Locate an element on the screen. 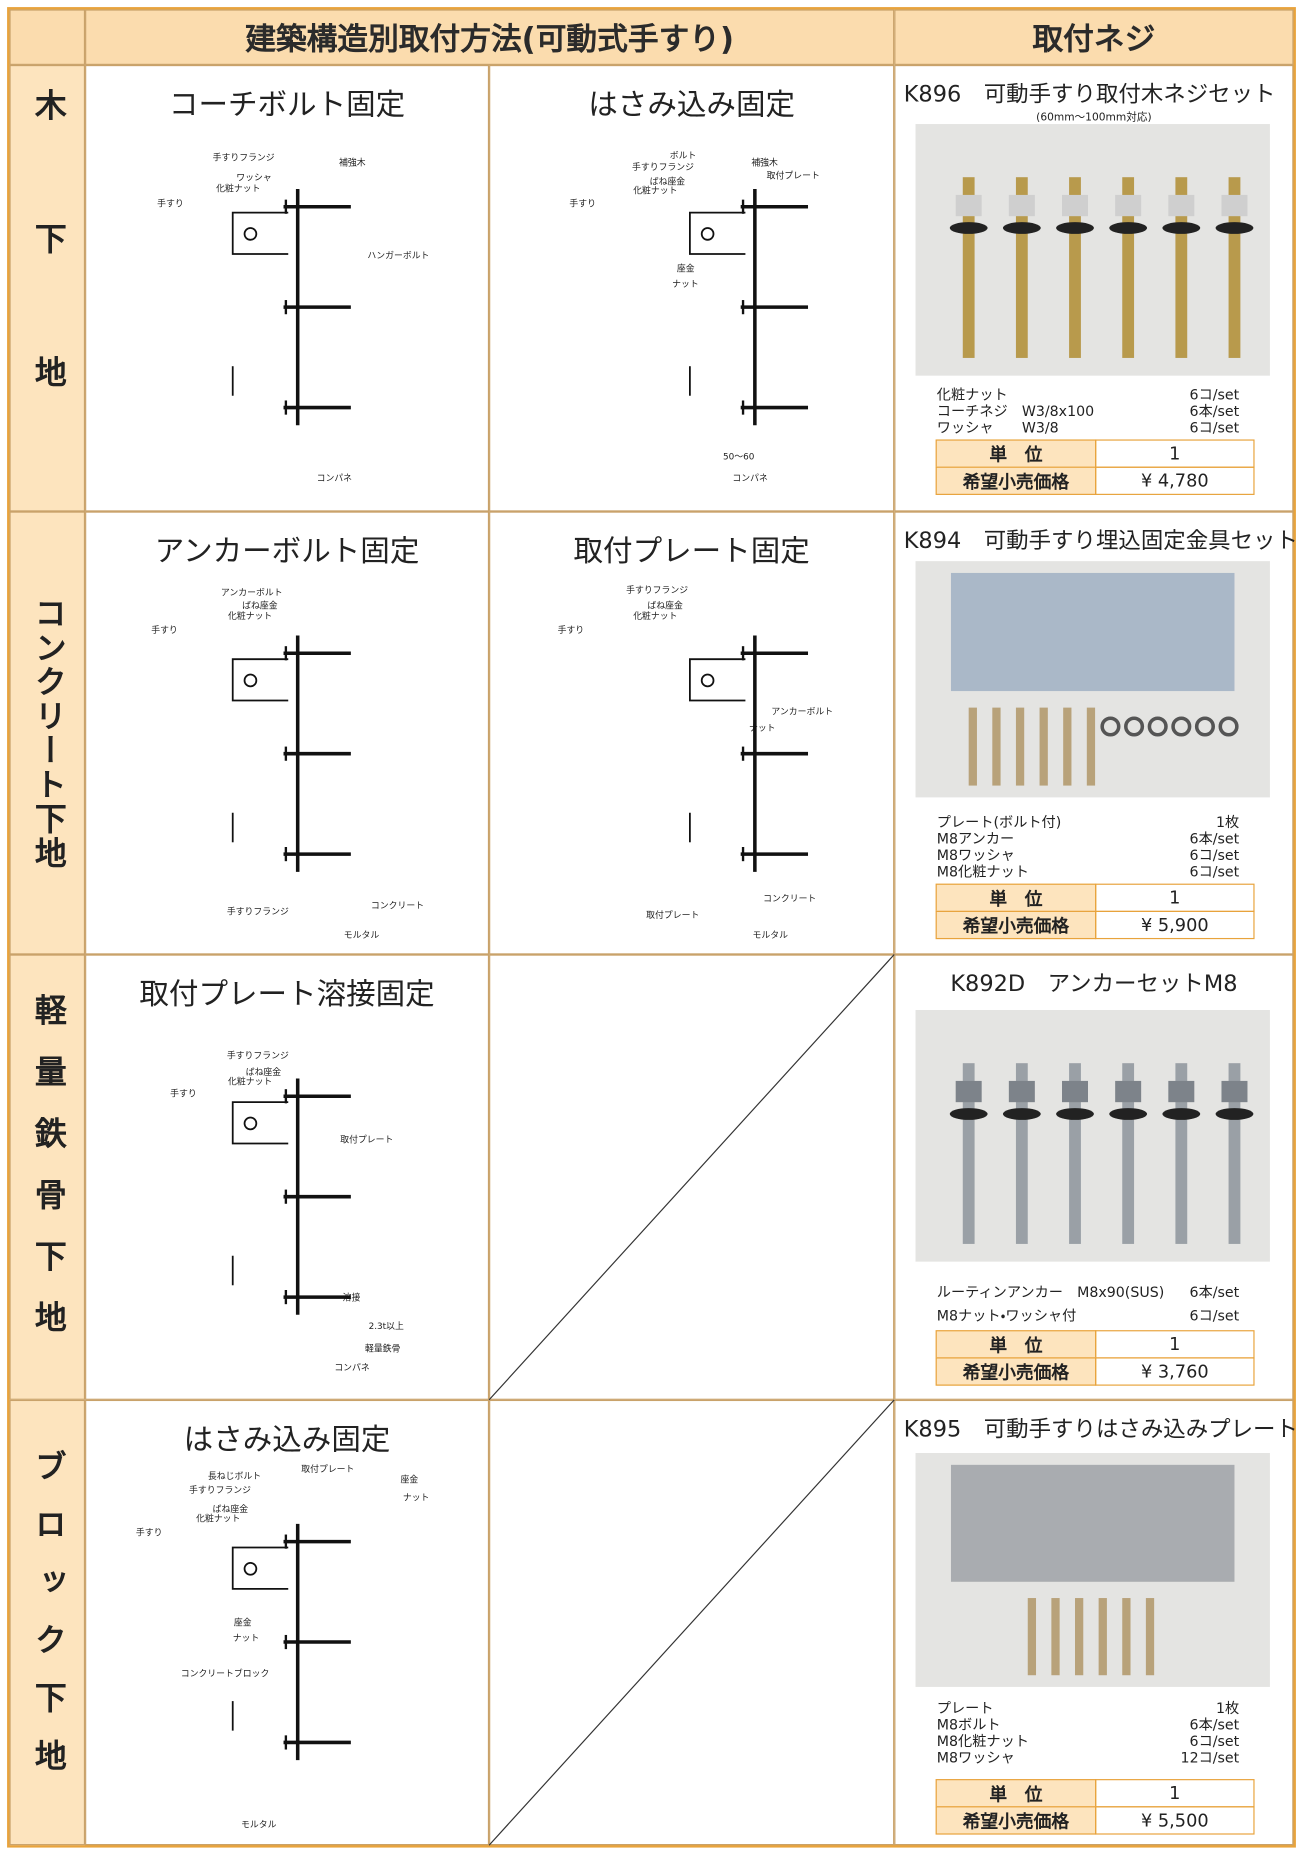  item-name: M8アンカー is located at coordinates (975, 839).